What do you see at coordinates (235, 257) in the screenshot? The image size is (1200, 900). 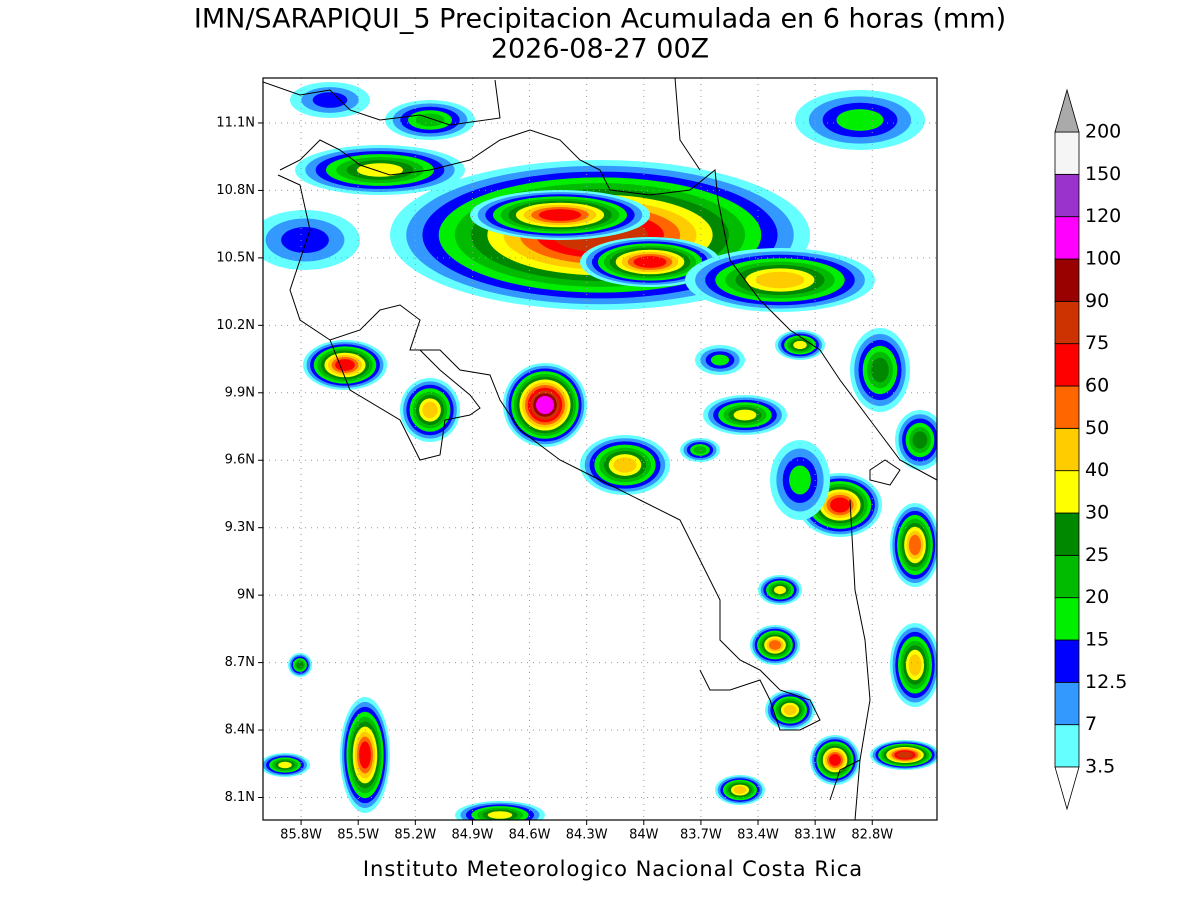 I see `y-tick-label: 10.5N` at bounding box center [235, 257].